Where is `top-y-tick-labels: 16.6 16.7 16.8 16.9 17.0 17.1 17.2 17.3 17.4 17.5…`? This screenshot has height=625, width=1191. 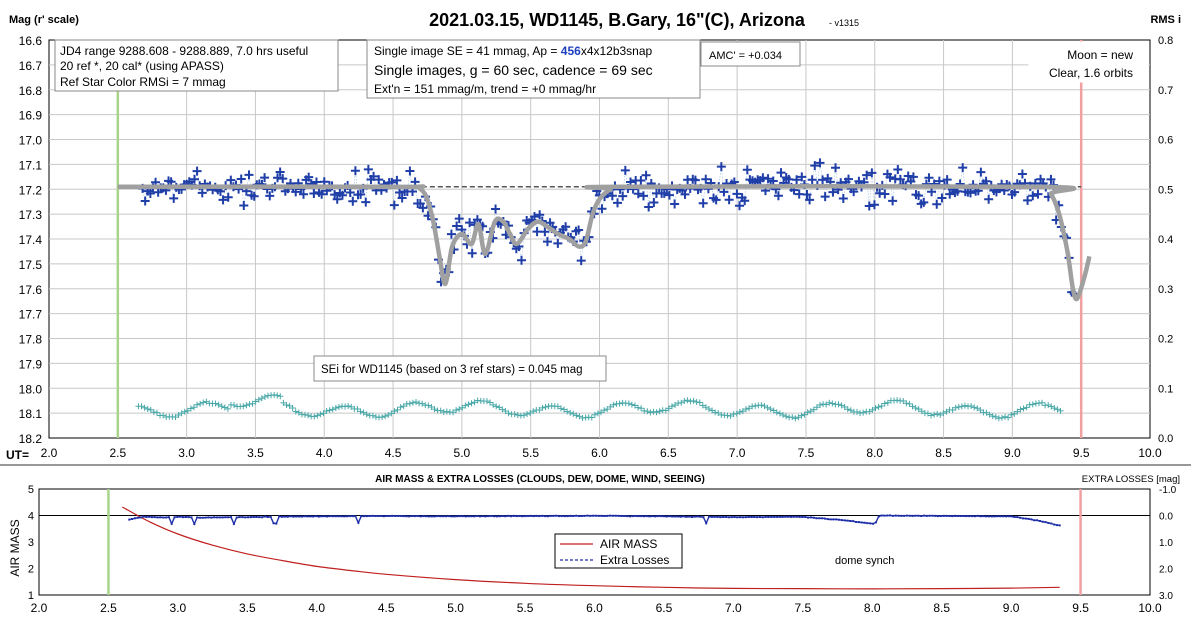 top-y-tick-labels: 16.6 16.7 16.8 16.9 17.0 17.1 17.2 17.3 17.4 17.5… is located at coordinates (31, 240).